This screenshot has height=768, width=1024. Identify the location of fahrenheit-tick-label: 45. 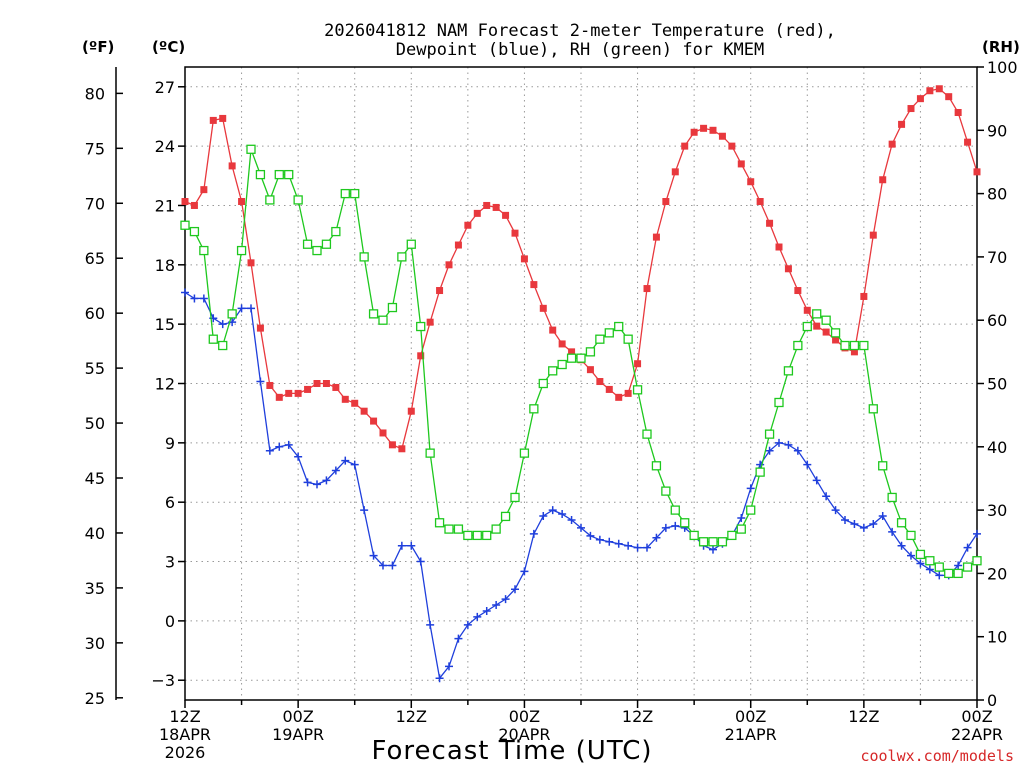
(95, 478).